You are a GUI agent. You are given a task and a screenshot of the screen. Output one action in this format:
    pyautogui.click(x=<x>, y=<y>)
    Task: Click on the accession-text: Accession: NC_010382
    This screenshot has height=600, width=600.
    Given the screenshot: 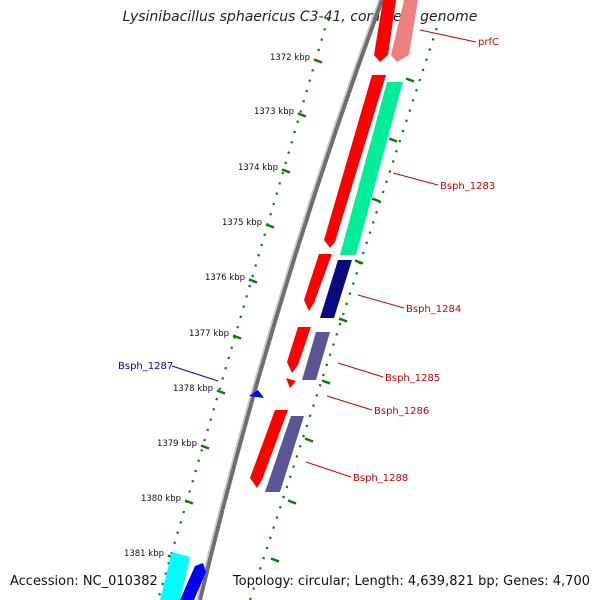 What is the action you would take?
    pyautogui.click(x=84, y=581)
    